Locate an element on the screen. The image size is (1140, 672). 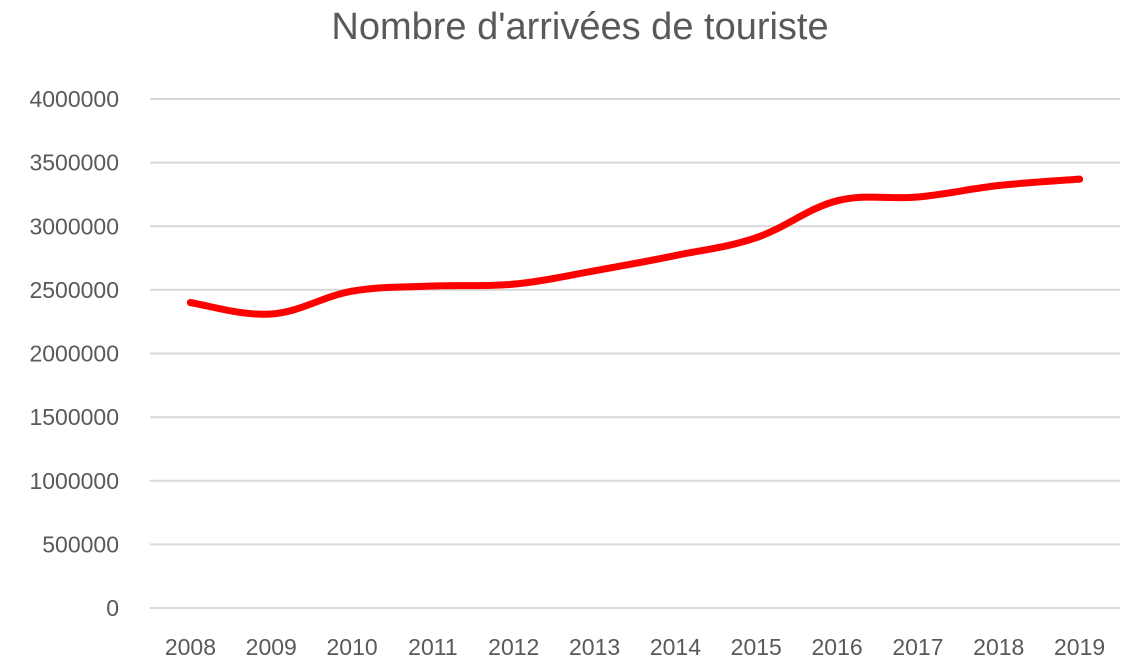
x-tick-label: 2015 is located at coordinates (756, 647).